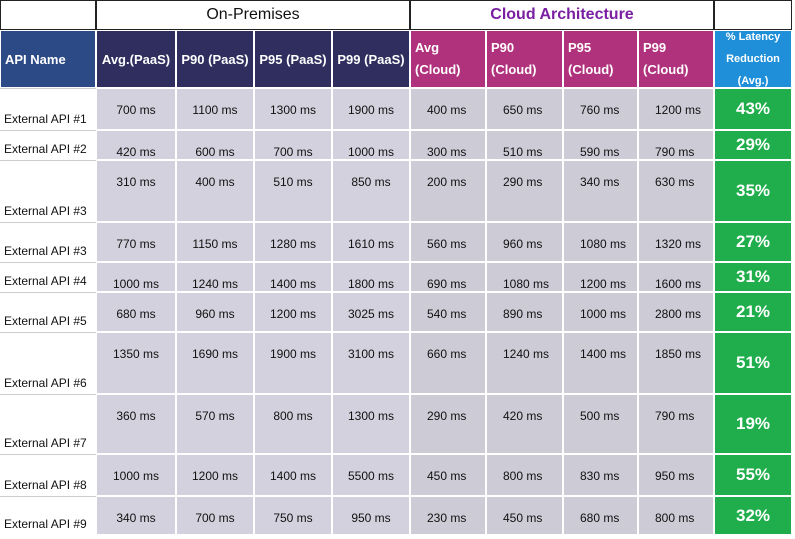  I want to click on api-name: External API #1, so click(48, 109).